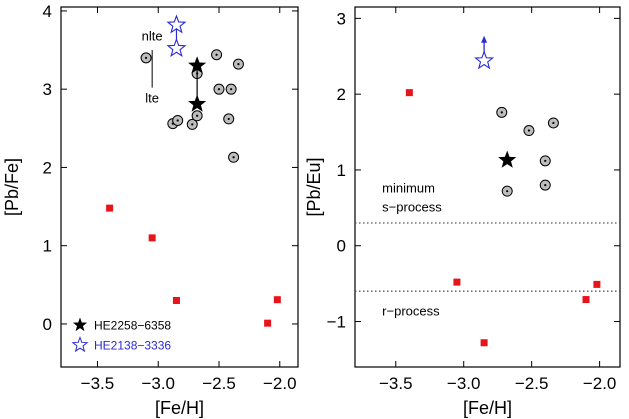 This screenshot has width=629, height=419. What do you see at coordinates (152, 36) in the screenshot?
I see `annotation-text: nlte` at bounding box center [152, 36].